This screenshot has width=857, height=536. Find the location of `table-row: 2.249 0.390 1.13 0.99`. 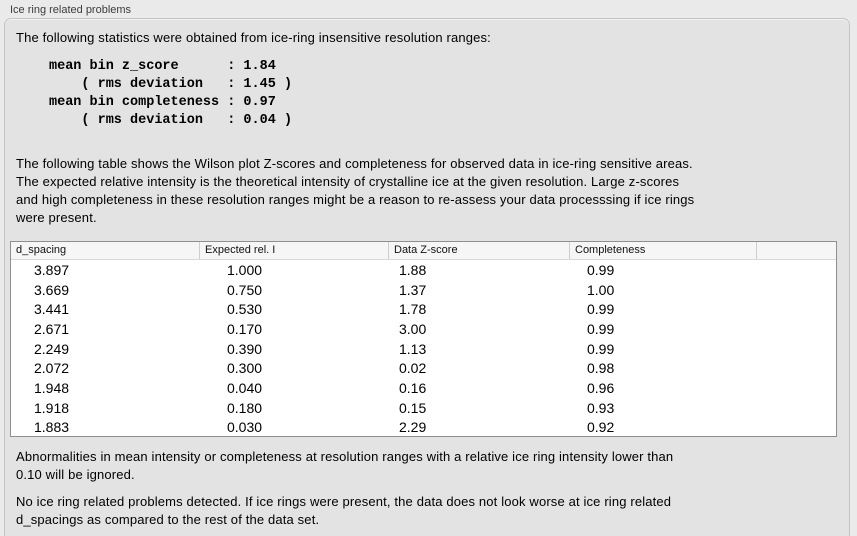

table-row: 2.249 0.390 1.13 0.99 is located at coordinates (423, 349).